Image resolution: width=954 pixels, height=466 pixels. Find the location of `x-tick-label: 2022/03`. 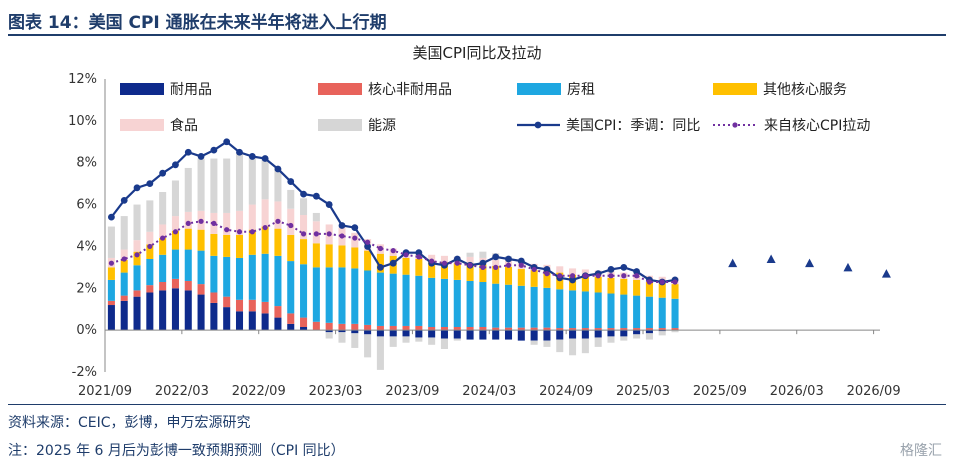

x-tick-label: 2022/03 is located at coordinates (182, 391).